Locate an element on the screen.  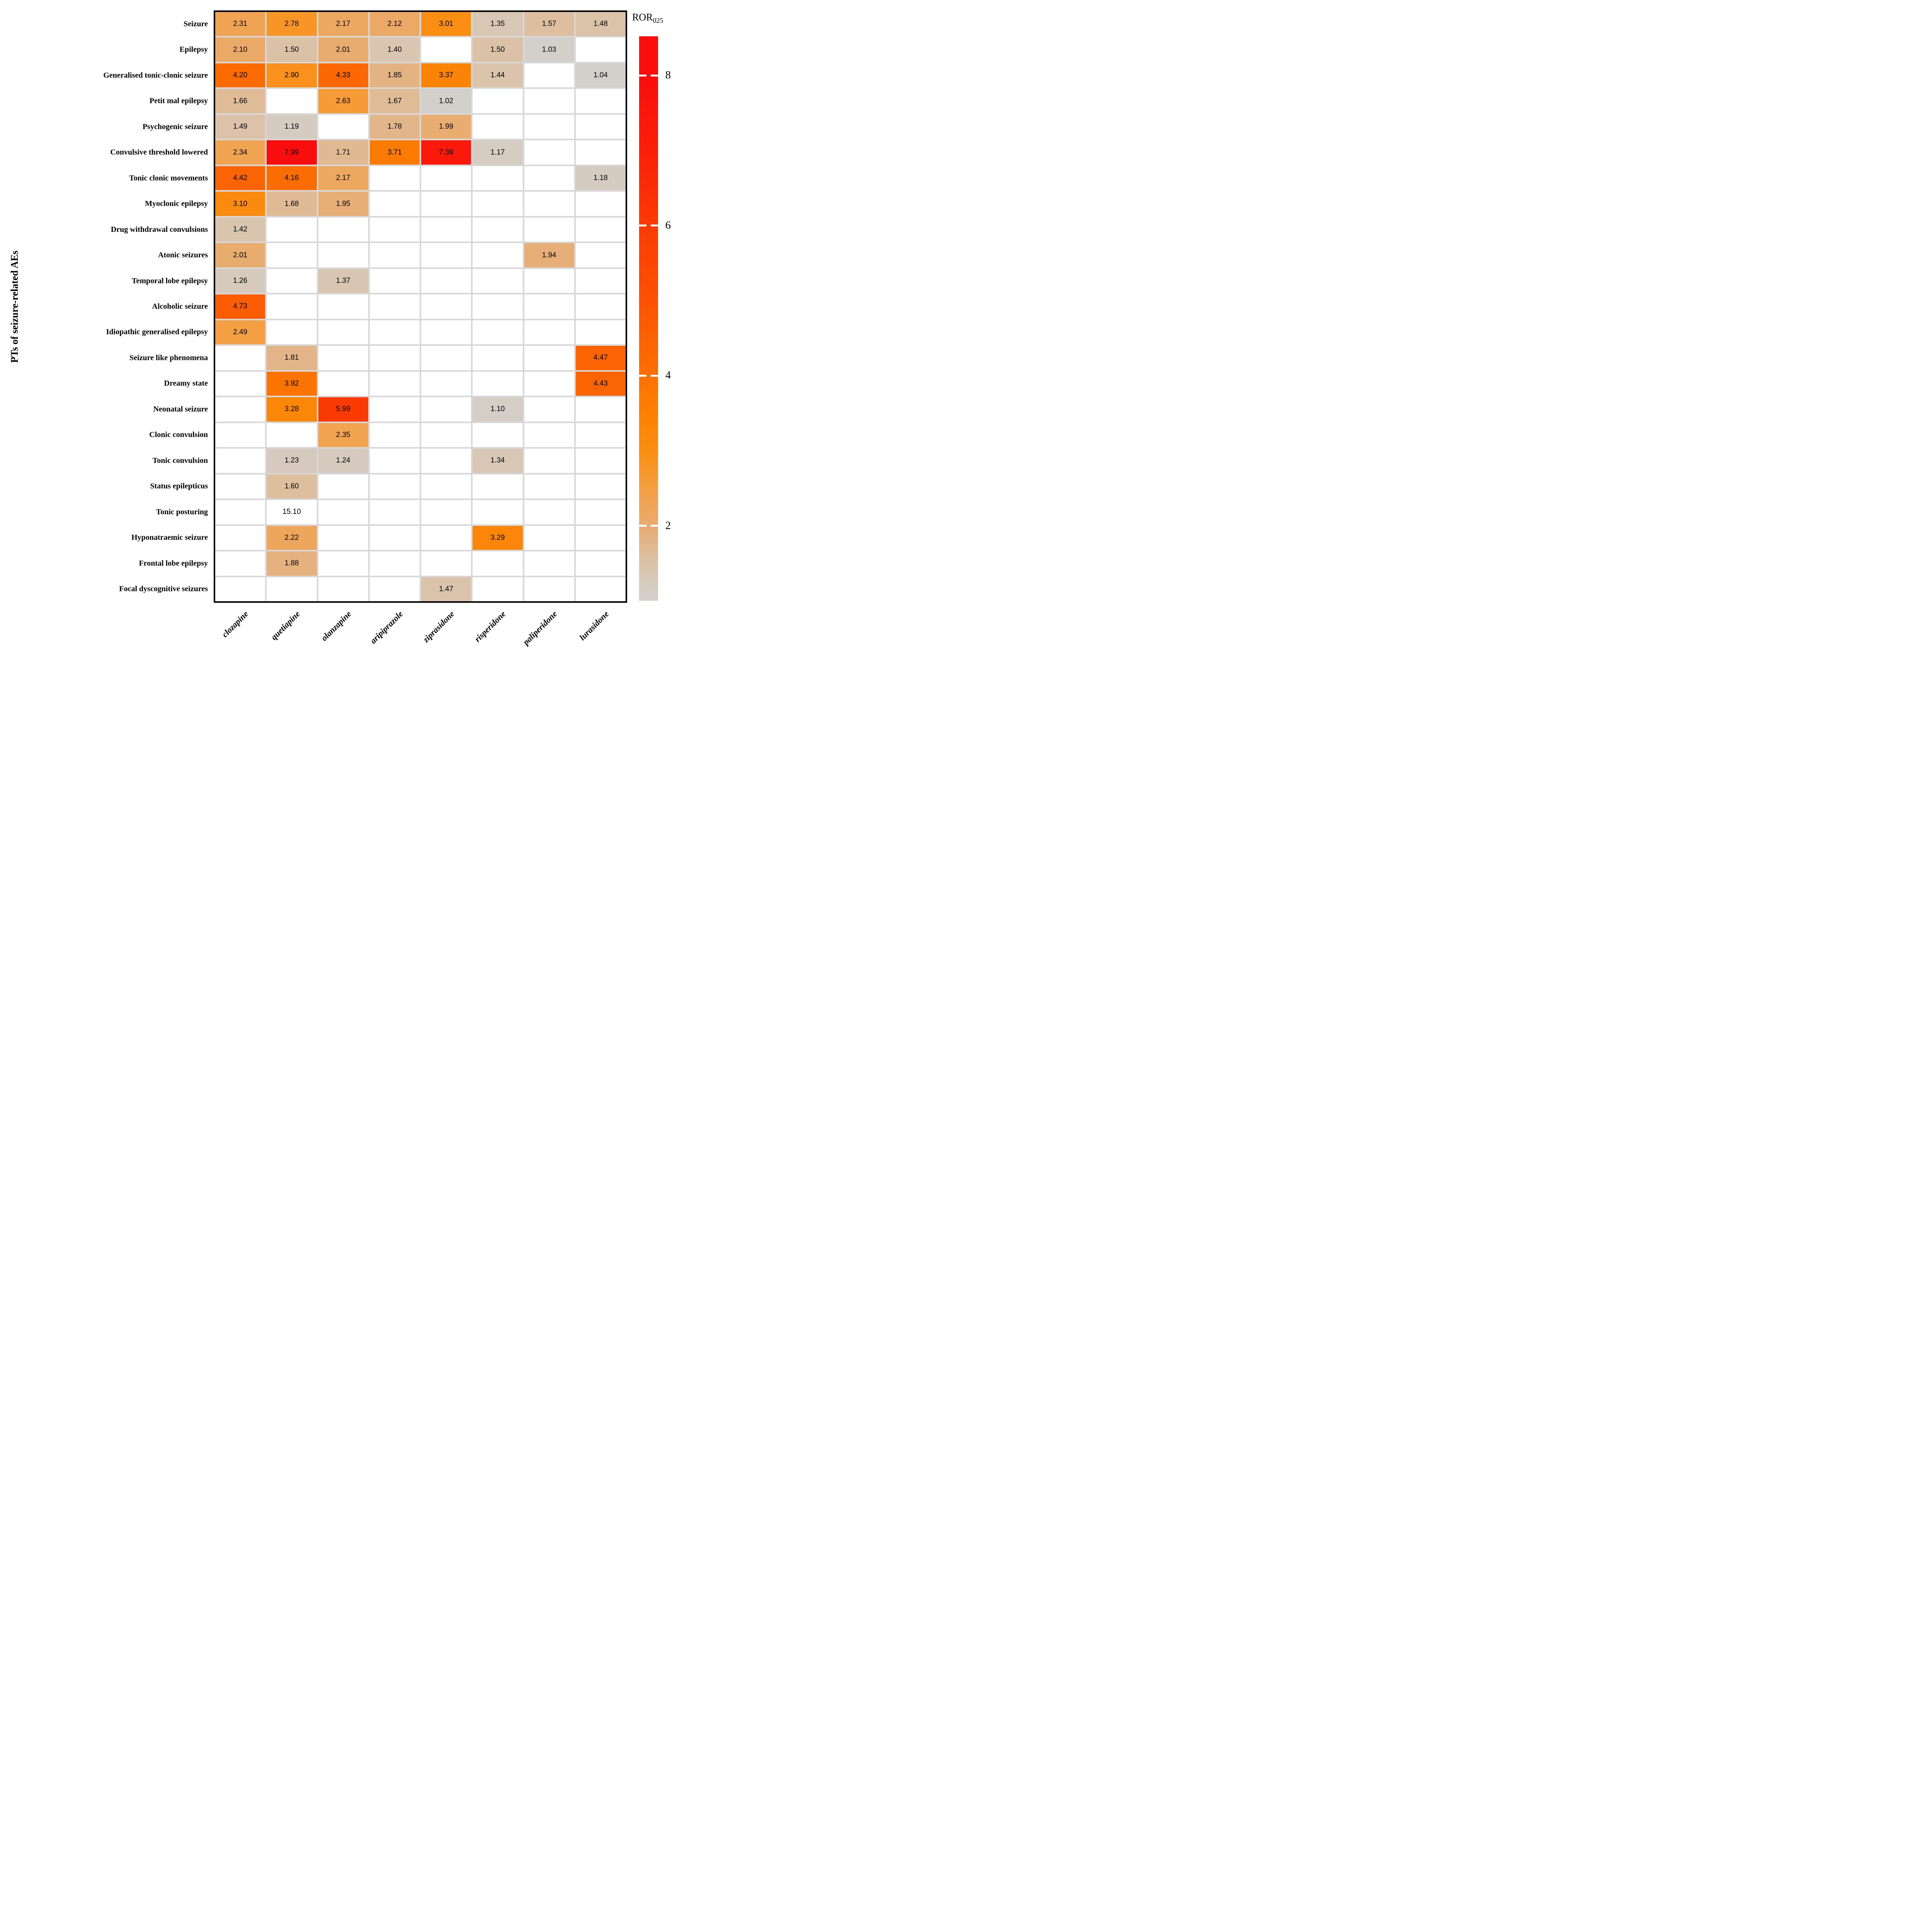
heatmap-cell: 1.66 is located at coordinates (240, 101).